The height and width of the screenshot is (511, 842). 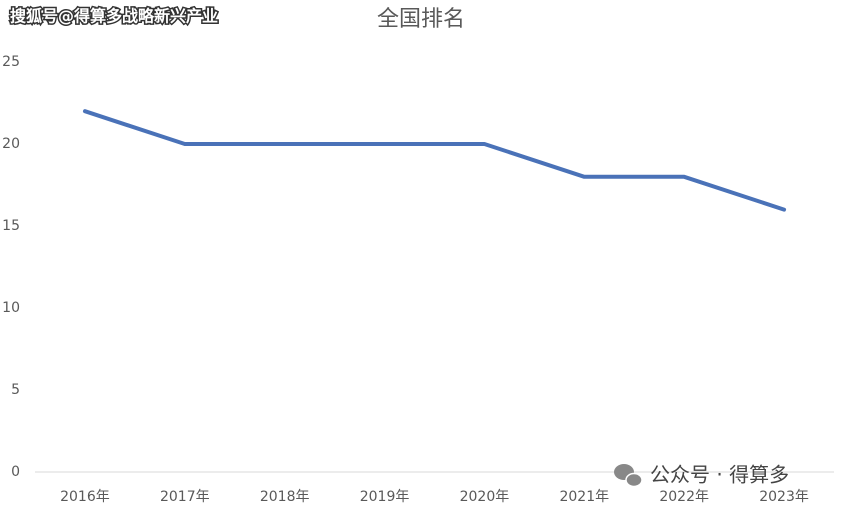 I want to click on x-tick-label: 2023年, so click(x=784, y=497).